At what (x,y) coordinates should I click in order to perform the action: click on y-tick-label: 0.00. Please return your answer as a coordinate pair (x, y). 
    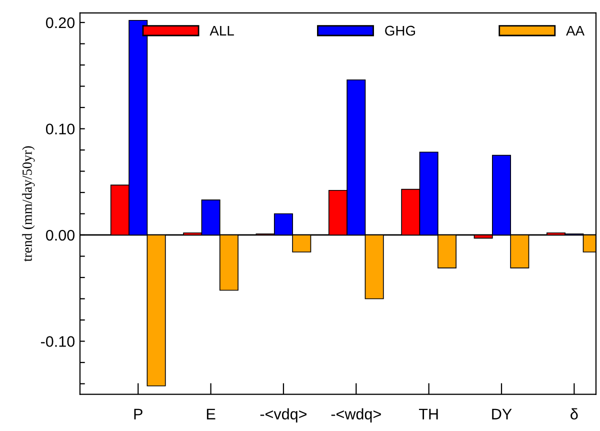
    Looking at the image, I should click on (60, 235).